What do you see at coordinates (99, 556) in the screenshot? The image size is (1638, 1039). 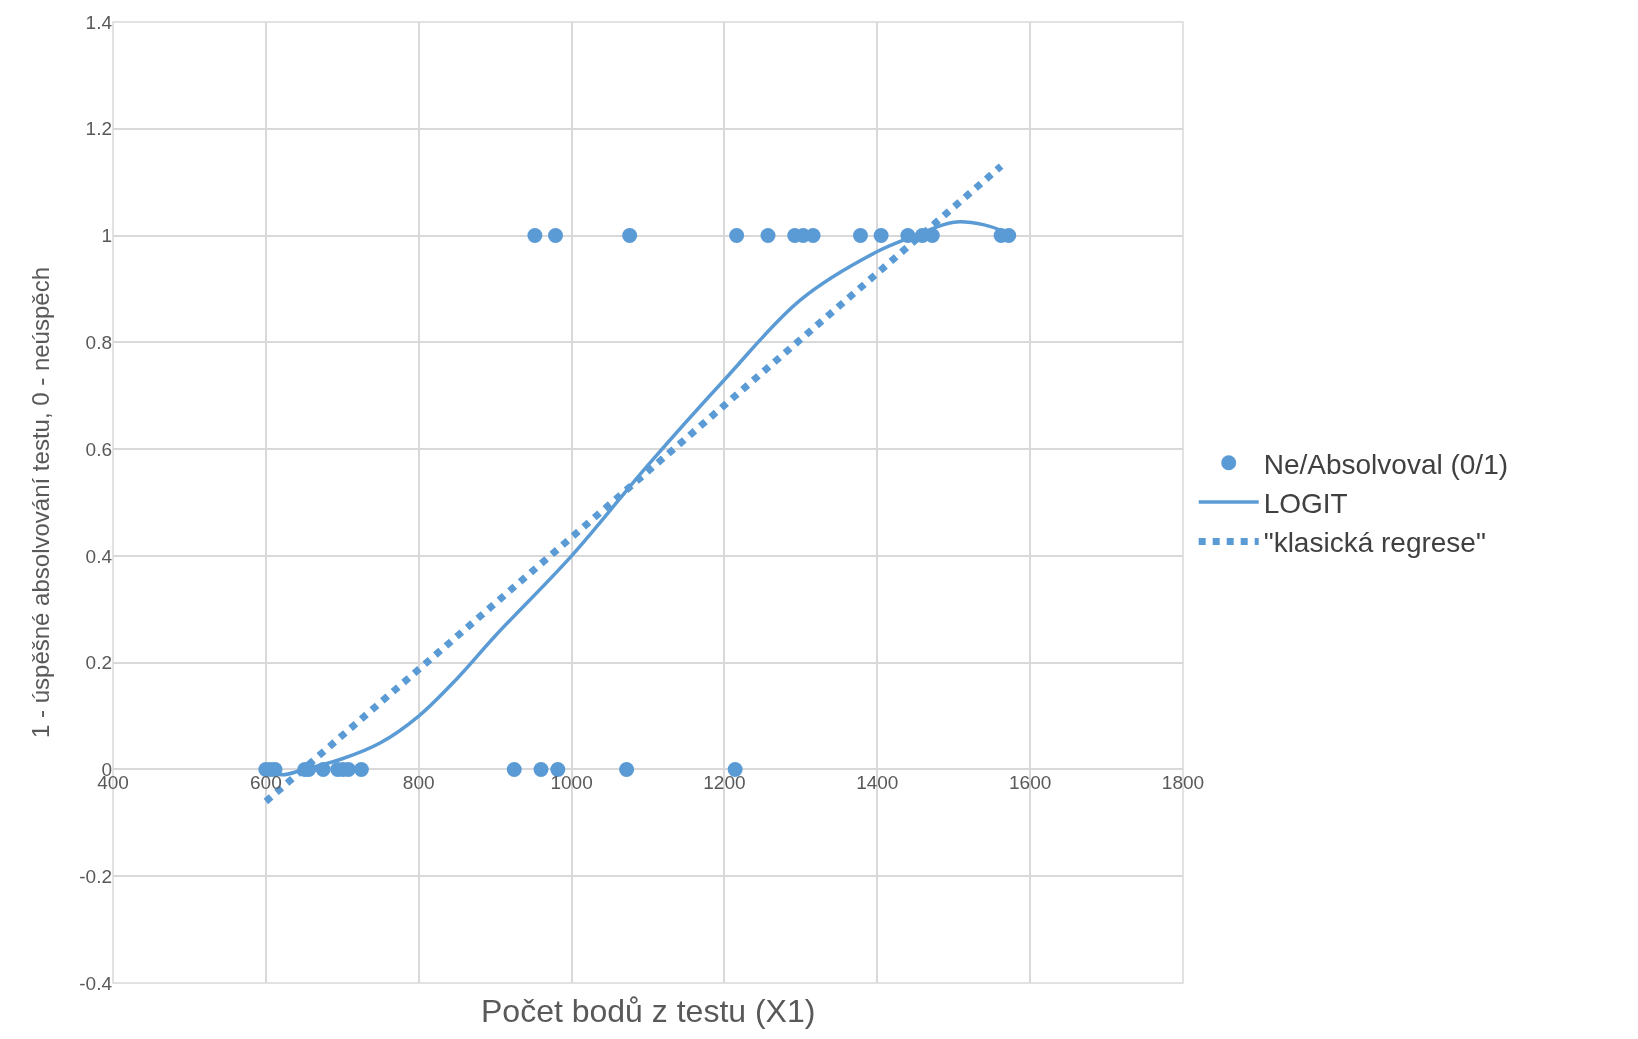 I see `y-tick-label: 0.4` at bounding box center [99, 556].